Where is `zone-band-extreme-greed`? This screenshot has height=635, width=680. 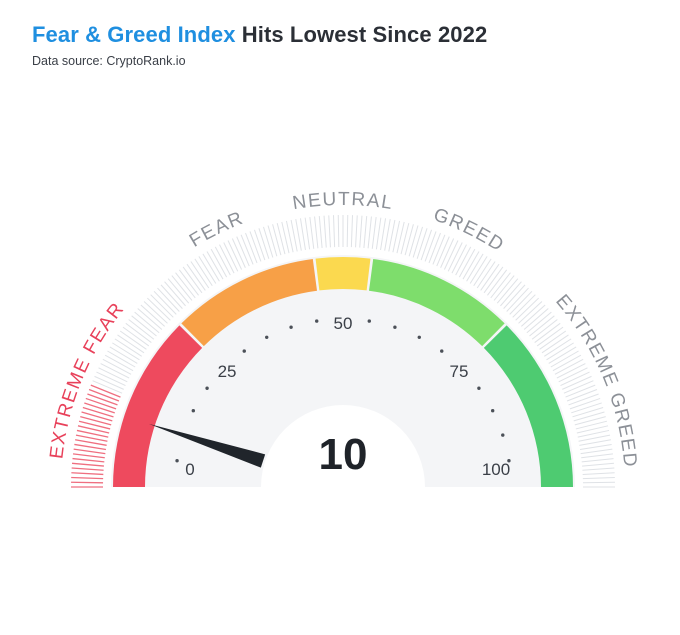
zone-band-extreme-greed is located at coordinates (528, 406).